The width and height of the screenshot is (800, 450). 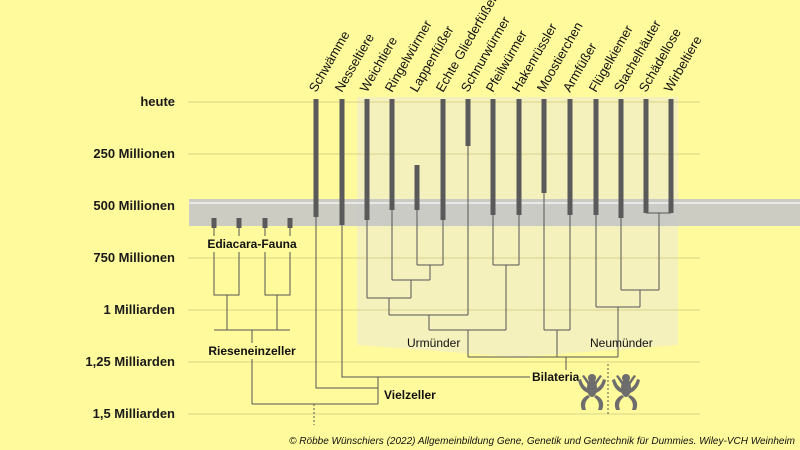 What do you see at coordinates (621, 343) in the screenshot?
I see `clade-neumuender: Neumünder` at bounding box center [621, 343].